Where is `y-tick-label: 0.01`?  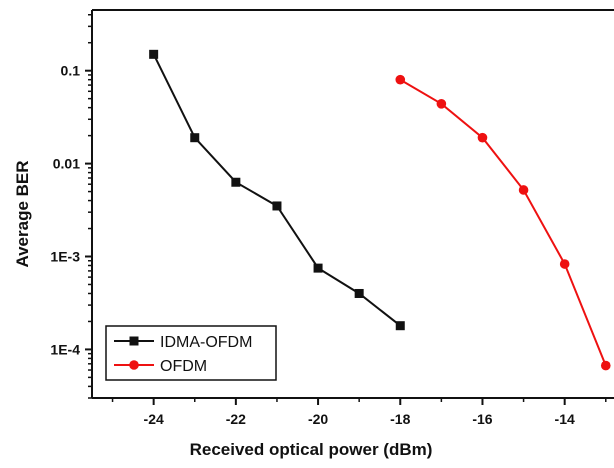 y-tick-label: 0.01 is located at coordinates (66, 164).